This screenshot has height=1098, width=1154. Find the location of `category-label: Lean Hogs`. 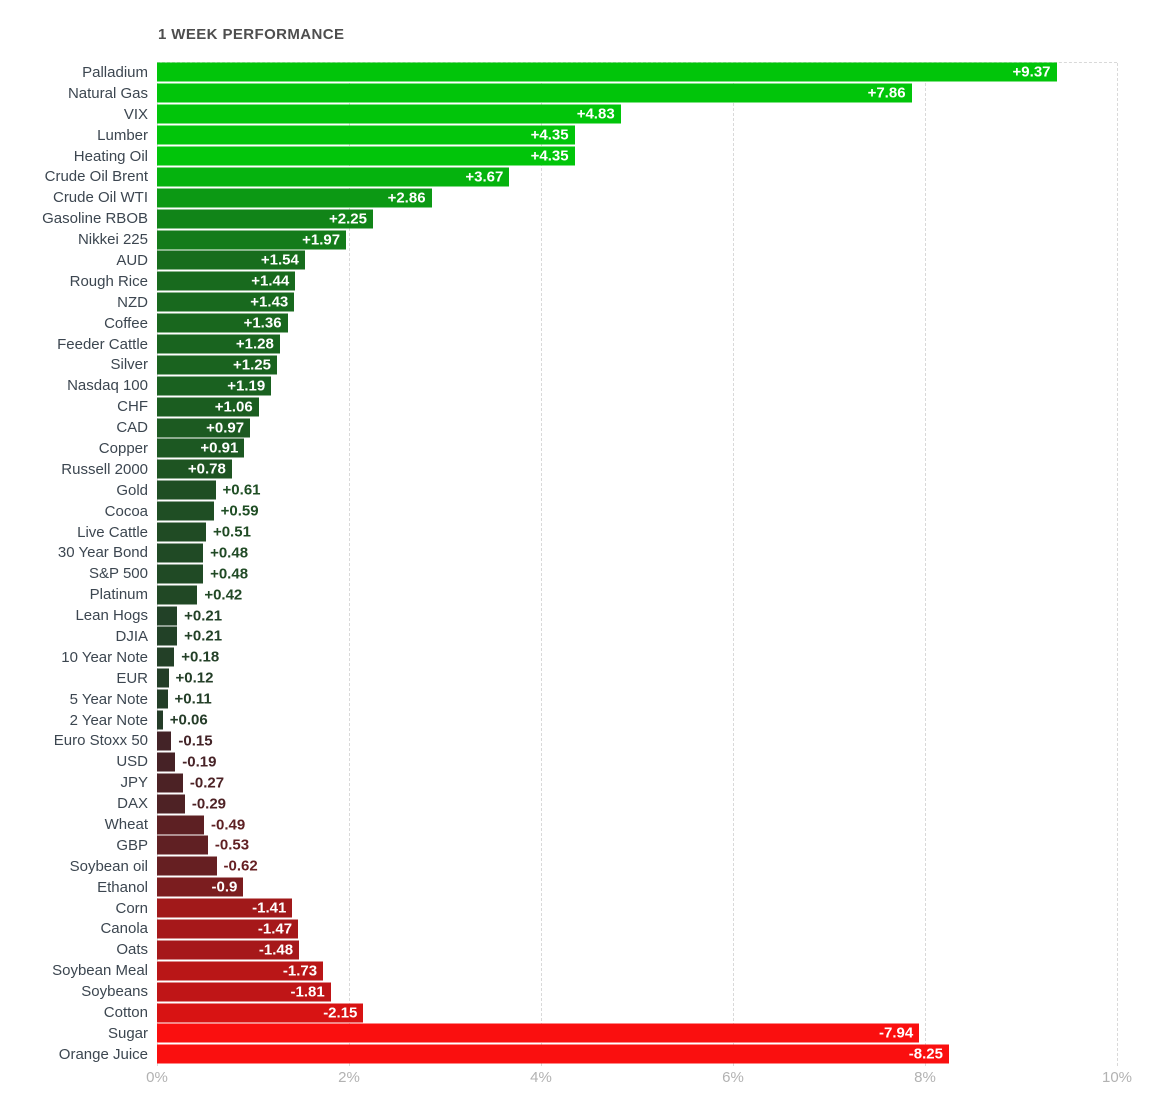

category-label: Lean Hogs is located at coordinates (111, 616).